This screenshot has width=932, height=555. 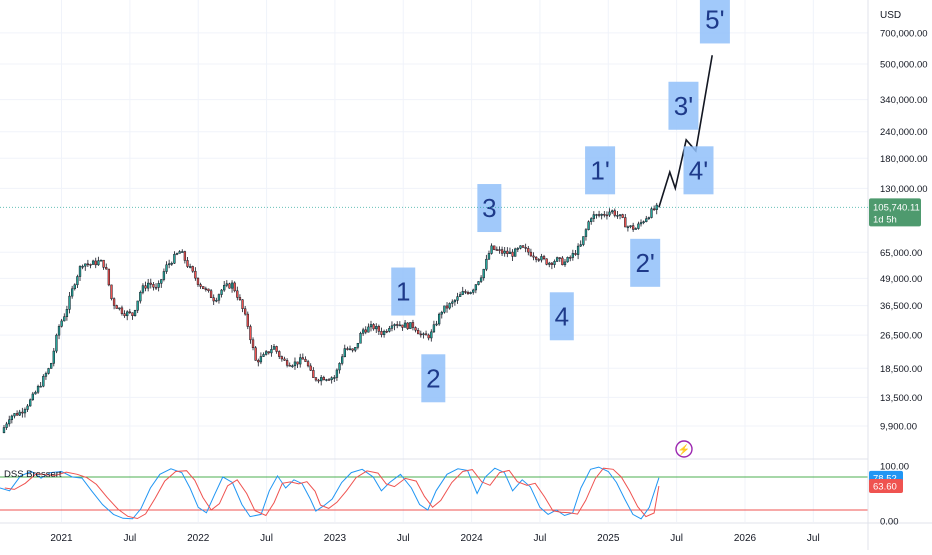 What do you see at coordinates (600, 170) in the screenshot?
I see `wave-label: 1'` at bounding box center [600, 170].